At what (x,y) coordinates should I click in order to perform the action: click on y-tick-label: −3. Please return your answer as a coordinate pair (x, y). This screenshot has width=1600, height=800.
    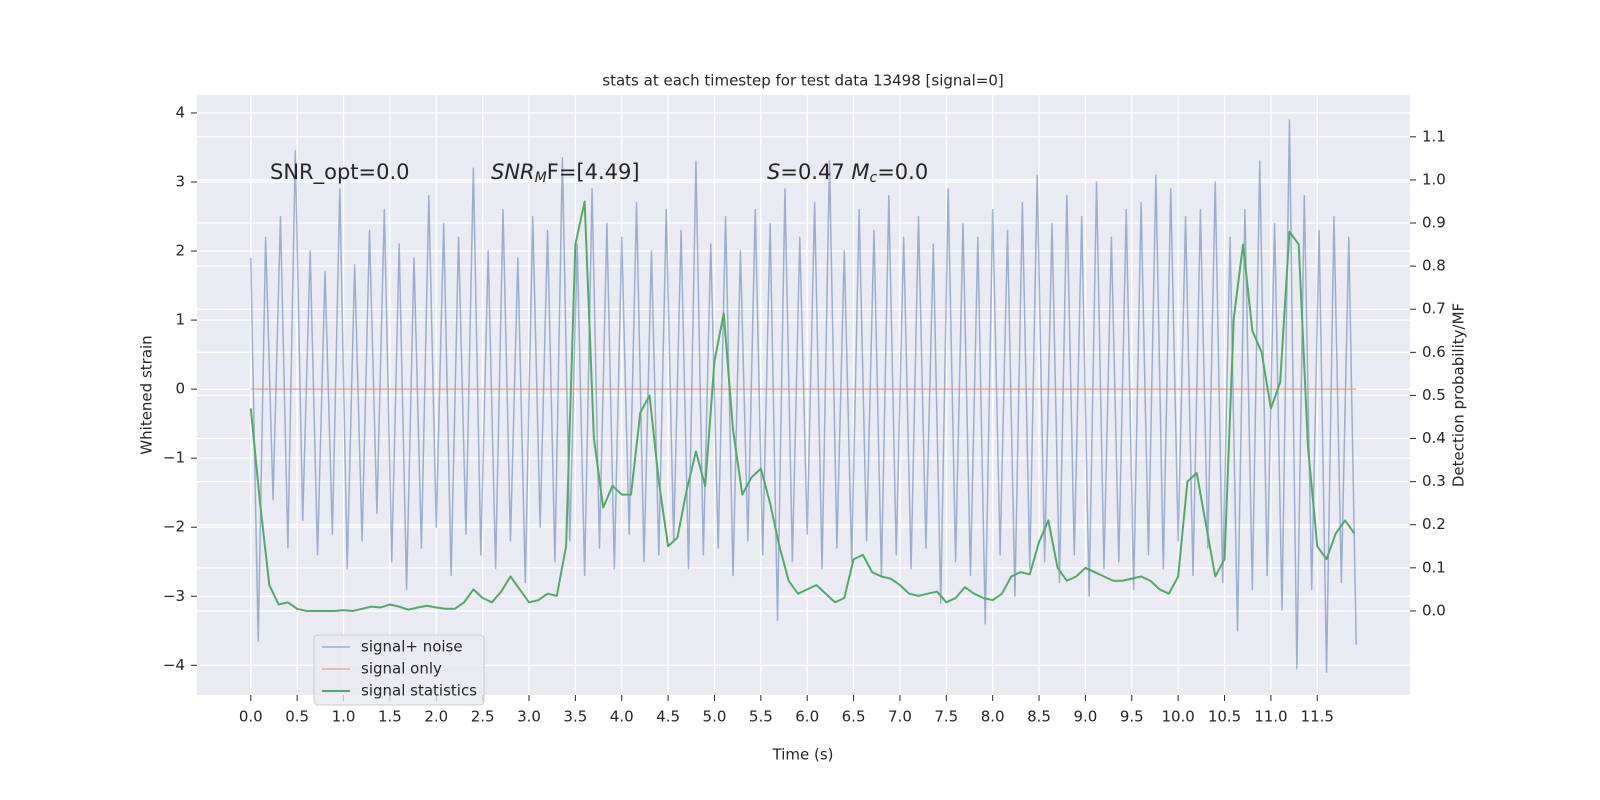
    Looking at the image, I should click on (174, 596).